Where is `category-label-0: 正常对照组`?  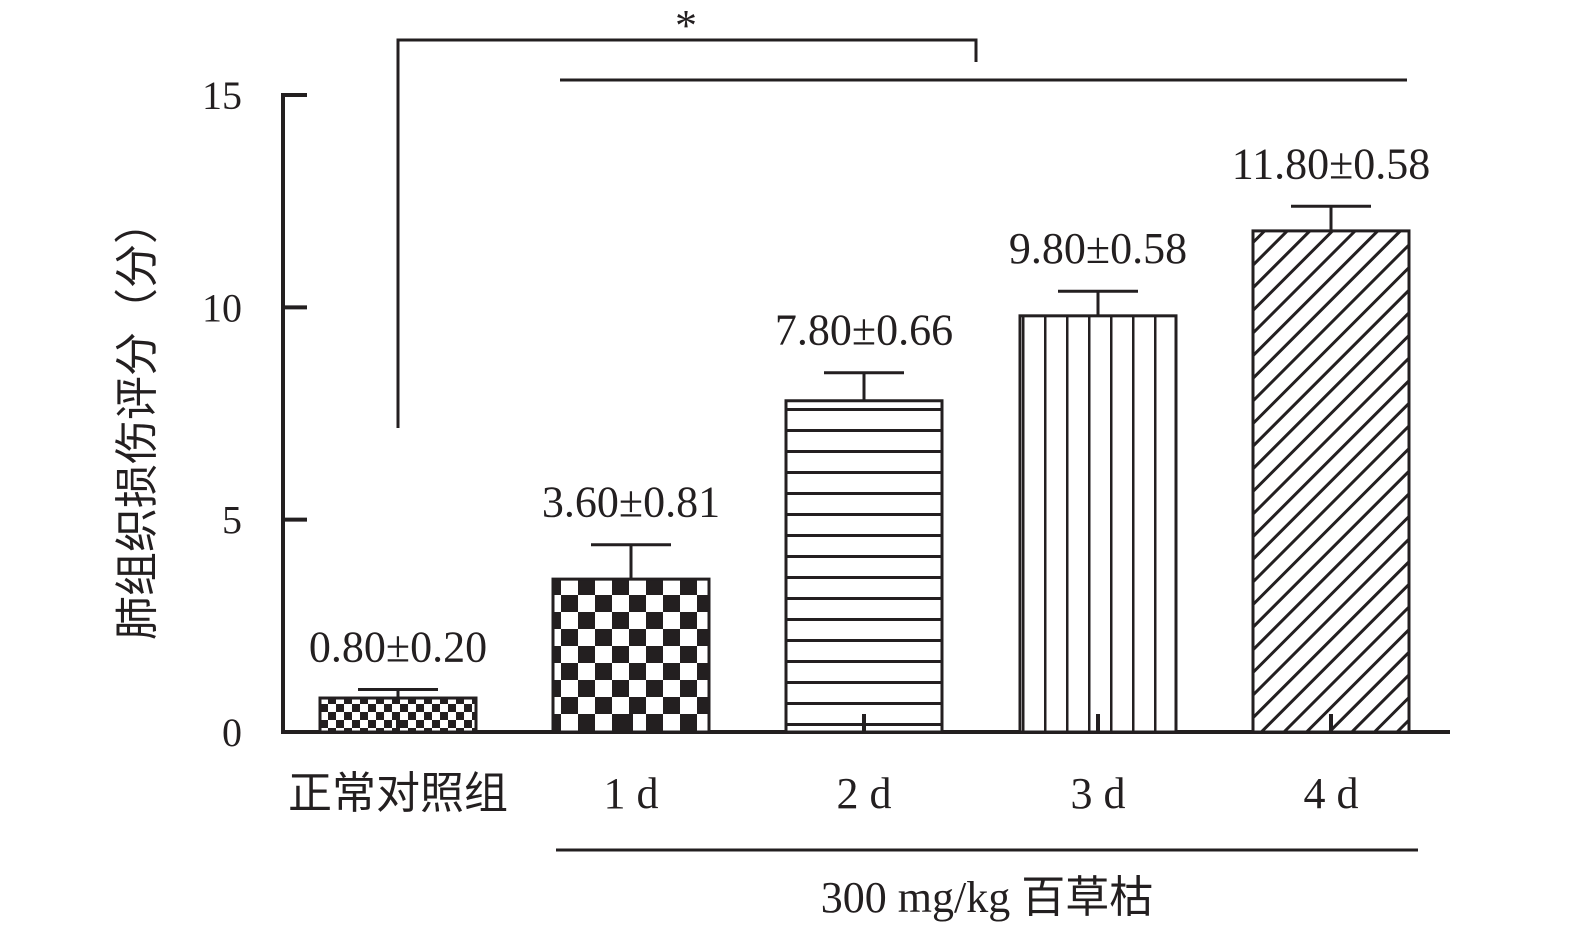
category-label-0: 正常对照组 is located at coordinates (398, 793).